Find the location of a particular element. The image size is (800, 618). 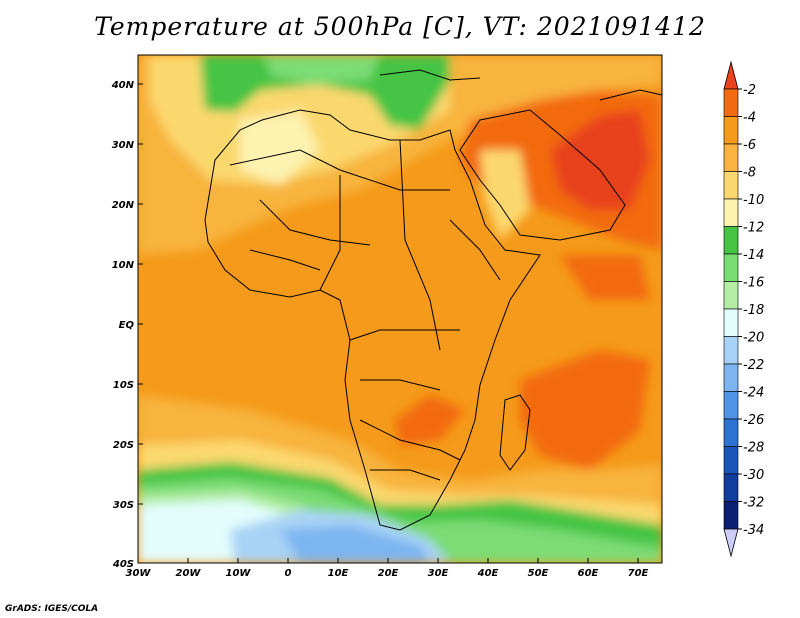

colorbar-label: -18 is located at coordinates (753, 310).